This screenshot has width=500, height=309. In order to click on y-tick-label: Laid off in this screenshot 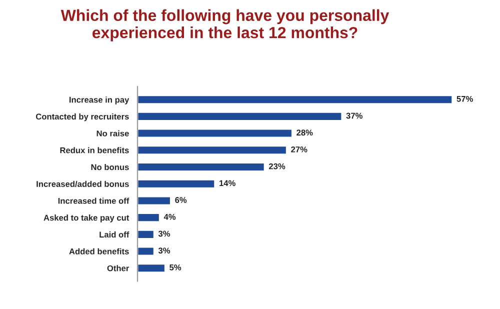, I will do `click(115, 234)`.